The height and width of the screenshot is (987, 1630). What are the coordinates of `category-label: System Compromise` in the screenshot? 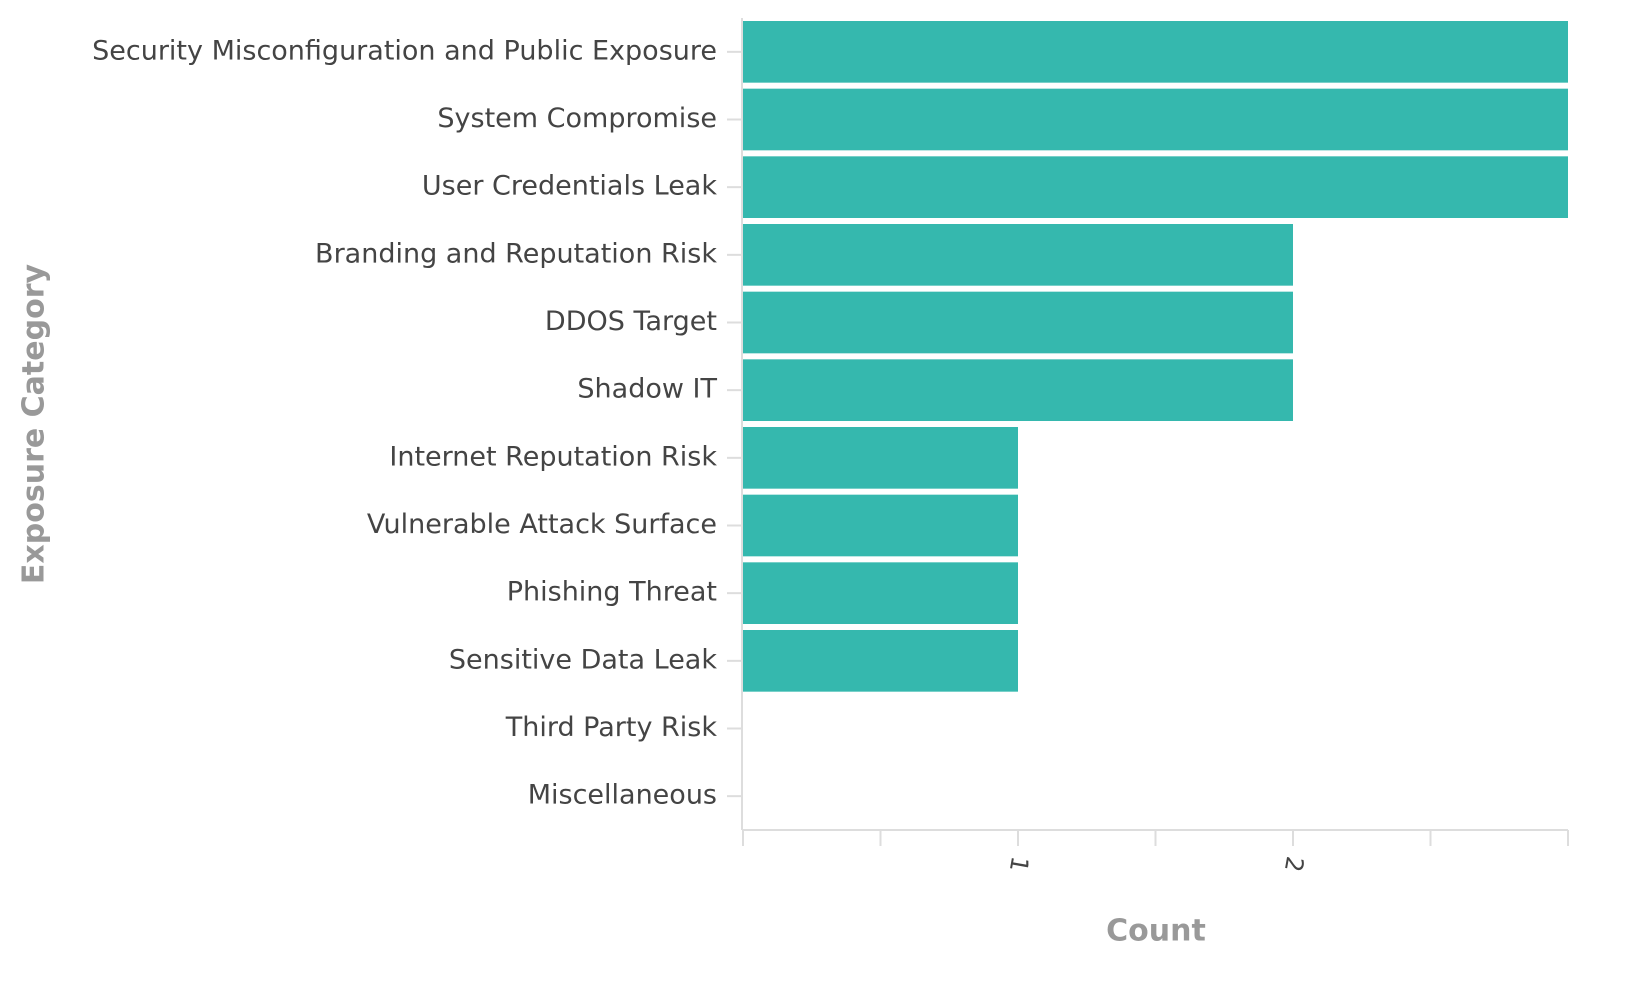 It's located at (577, 118).